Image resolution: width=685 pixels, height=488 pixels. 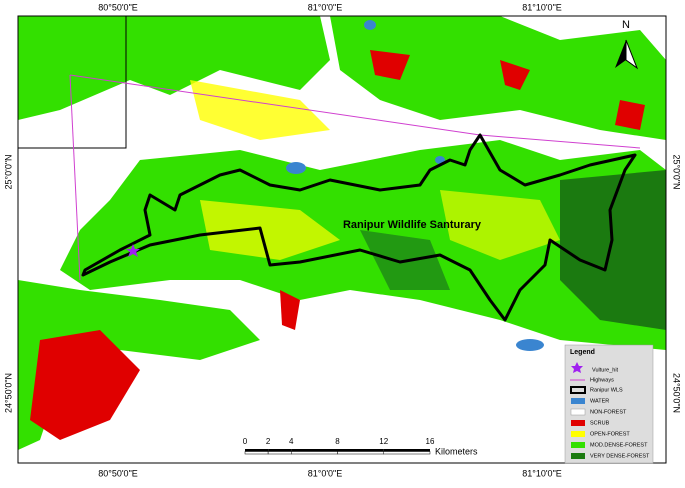 I want to click on legend-item: SCRUB, so click(x=600, y=423).